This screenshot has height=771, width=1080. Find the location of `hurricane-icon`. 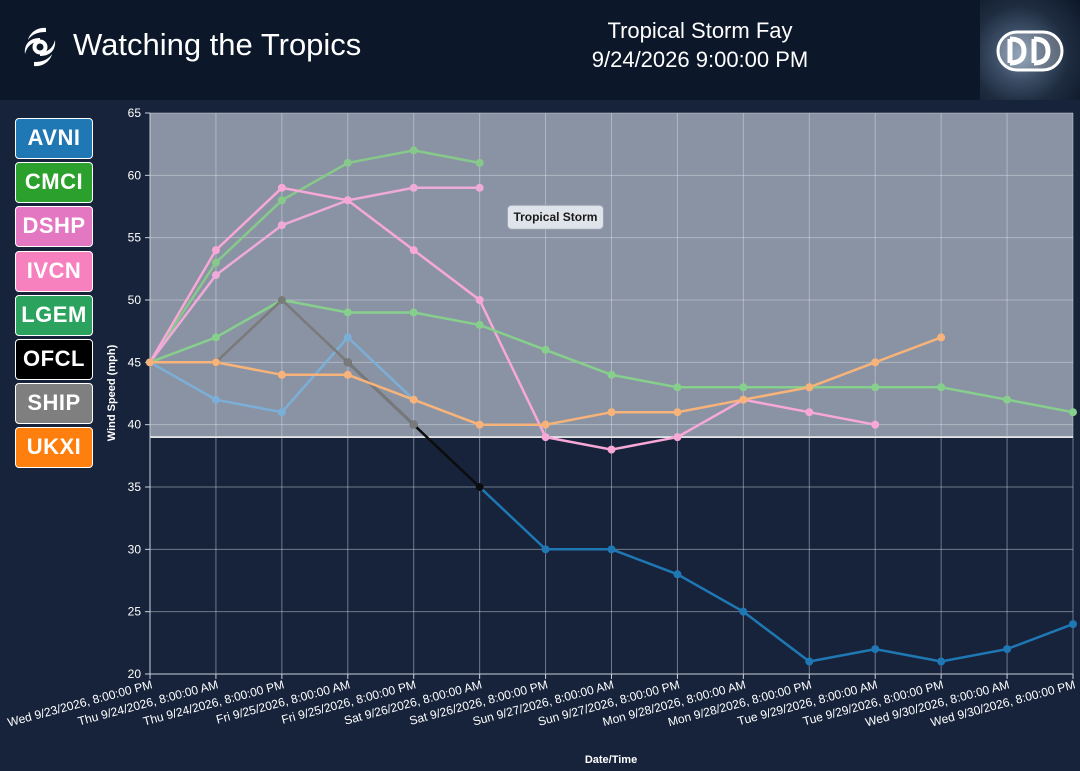

hurricane-icon is located at coordinates (40, 47).